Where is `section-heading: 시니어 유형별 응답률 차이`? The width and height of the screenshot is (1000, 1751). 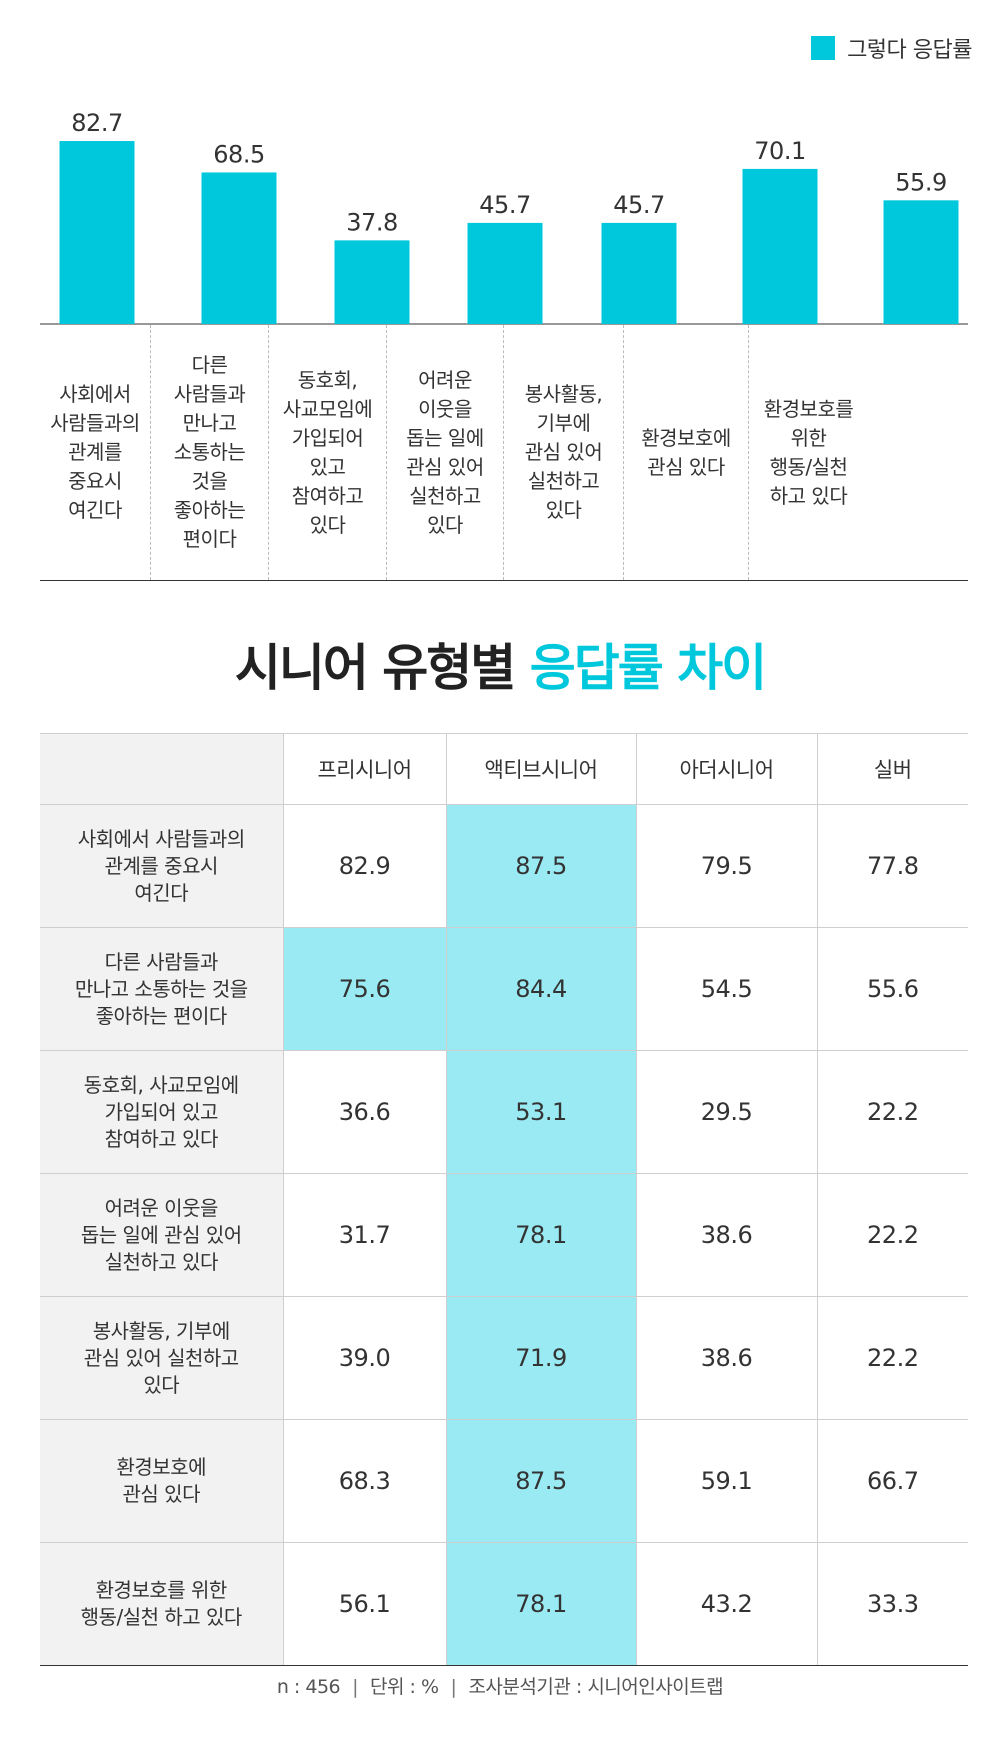 section-heading: 시니어 유형별 응답률 차이 is located at coordinates (500, 664).